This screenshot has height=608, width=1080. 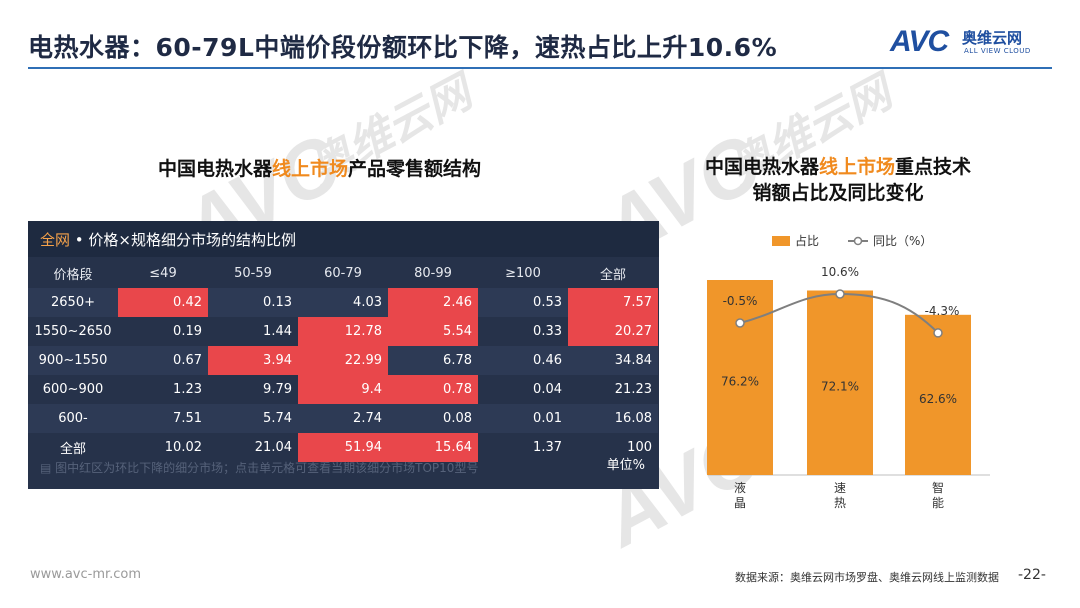 What do you see at coordinates (433, 389) in the screenshot?
I see `table-cell: 0.78` at bounding box center [433, 389].